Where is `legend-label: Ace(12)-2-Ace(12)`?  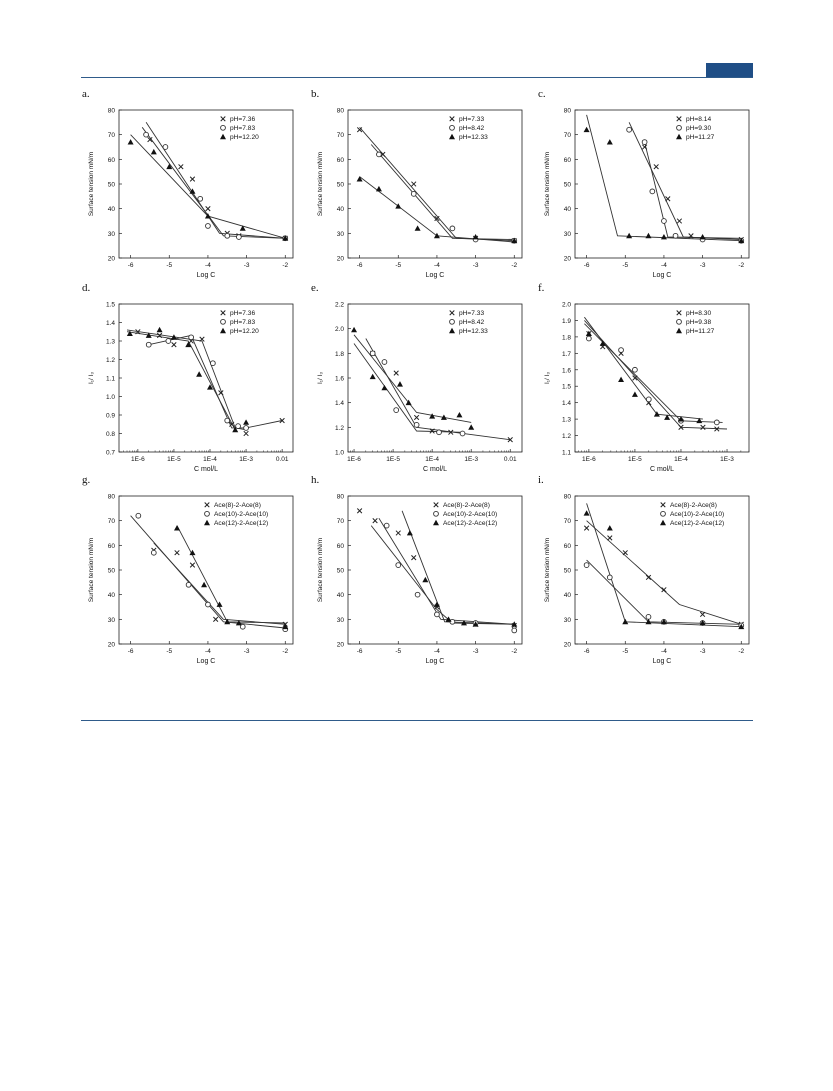
legend-label: Ace(12)-2-Ace(12) is located at coordinates (241, 523).